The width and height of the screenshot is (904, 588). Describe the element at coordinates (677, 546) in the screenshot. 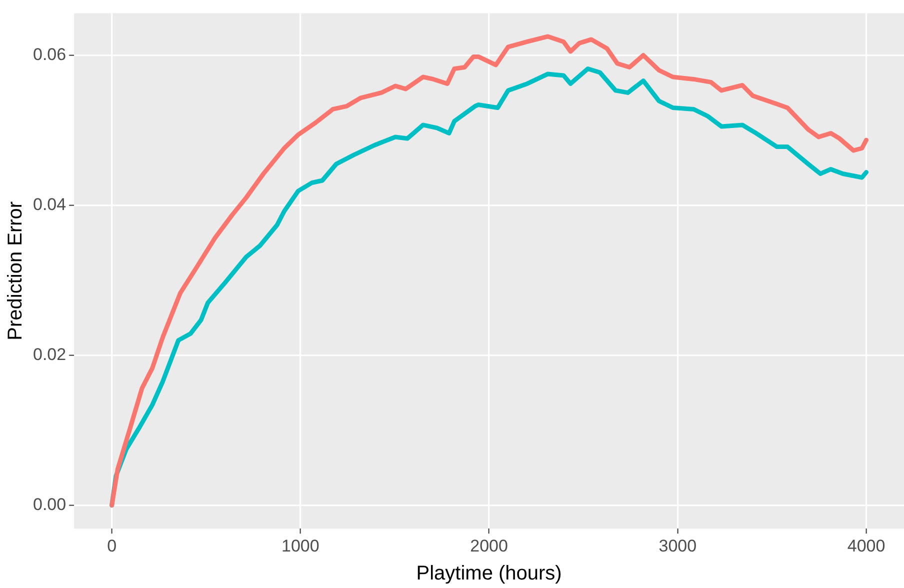

I see `x-tick-label: 3000` at that location.